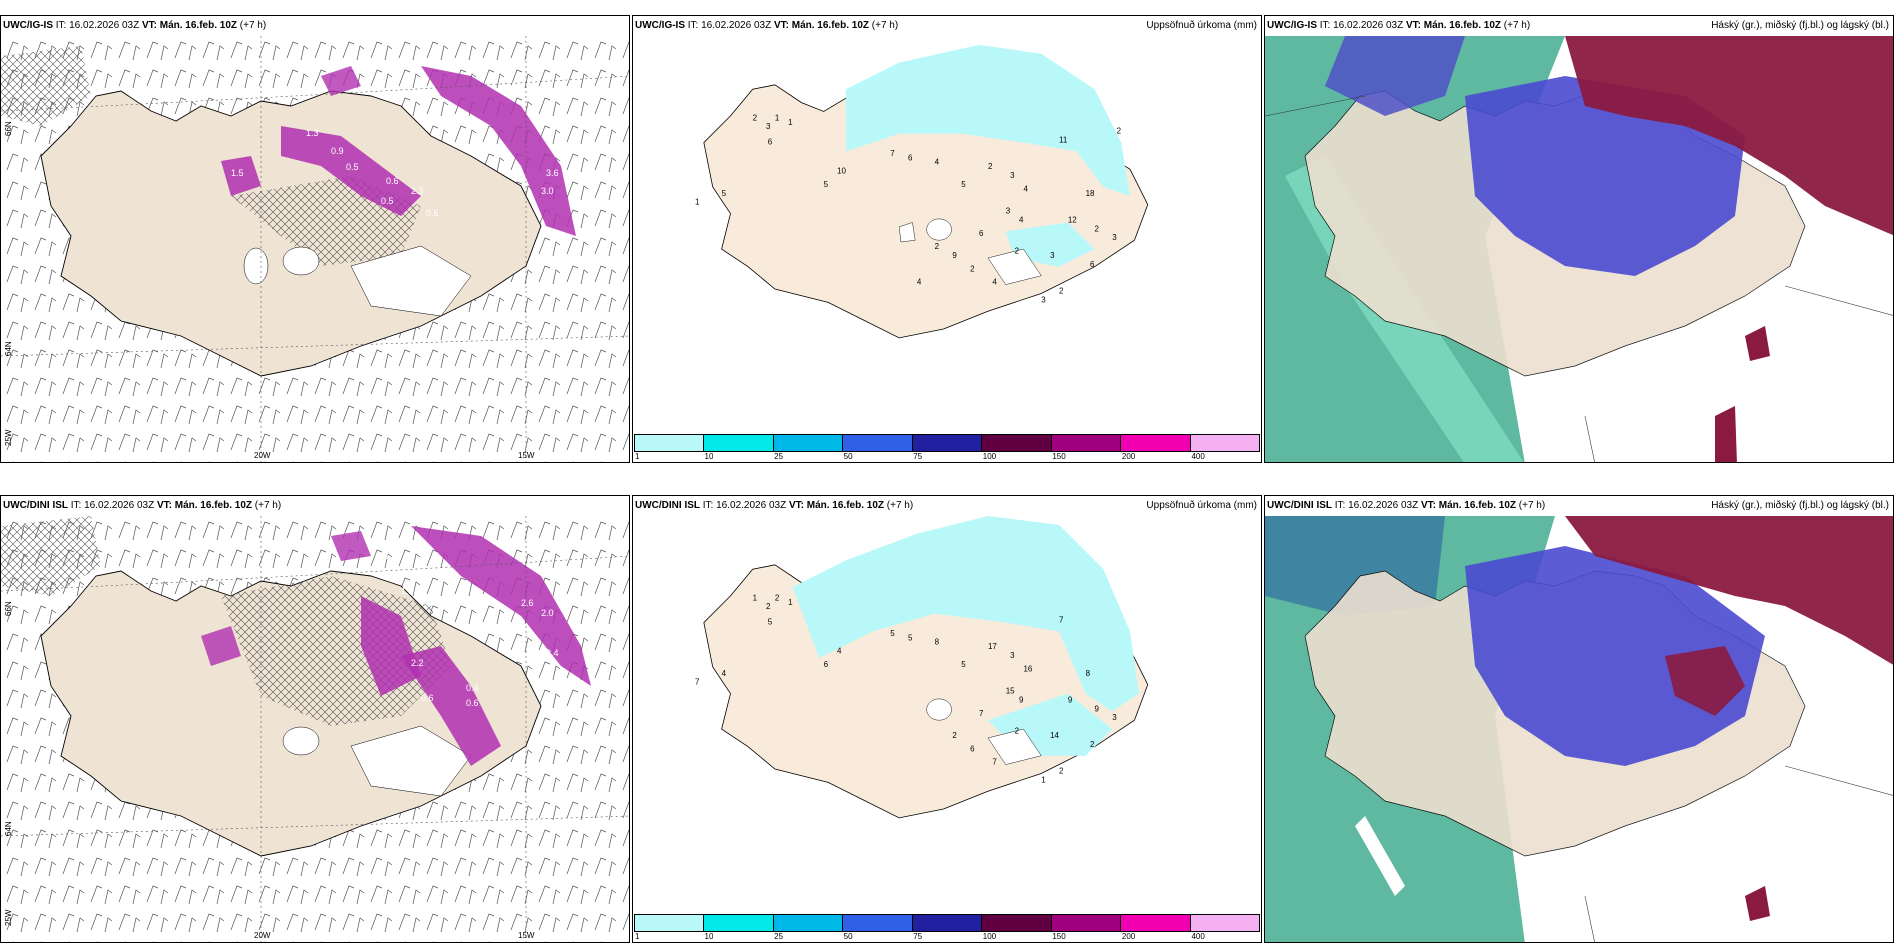  What do you see at coordinates (1201, 25) in the screenshot?
I see `precip-title: Uppsöfnuð úrkoma (mm)` at bounding box center [1201, 25].